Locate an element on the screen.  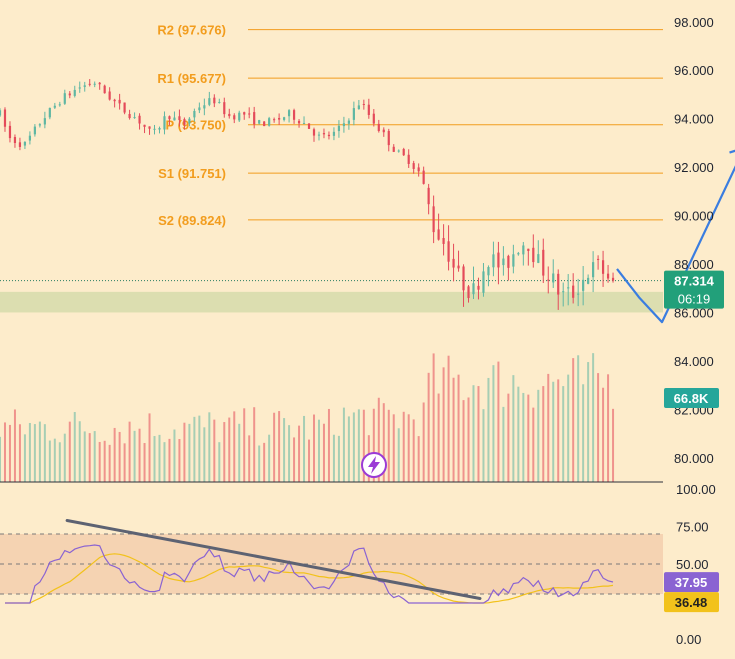
projection-arrowhead is located at coordinates (732, 155).